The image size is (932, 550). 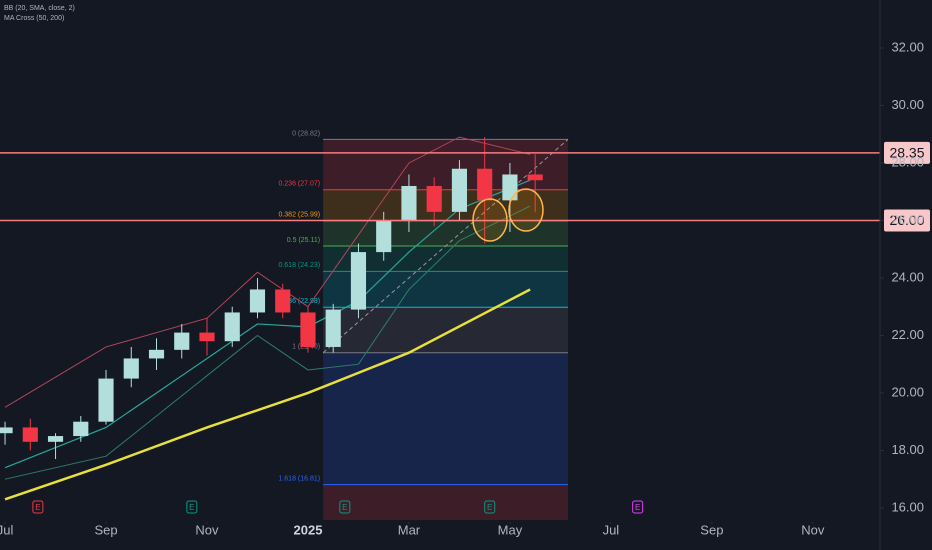 What do you see at coordinates (907, 449) in the screenshot?
I see `y-tick-label: 18.00` at bounding box center [907, 449].